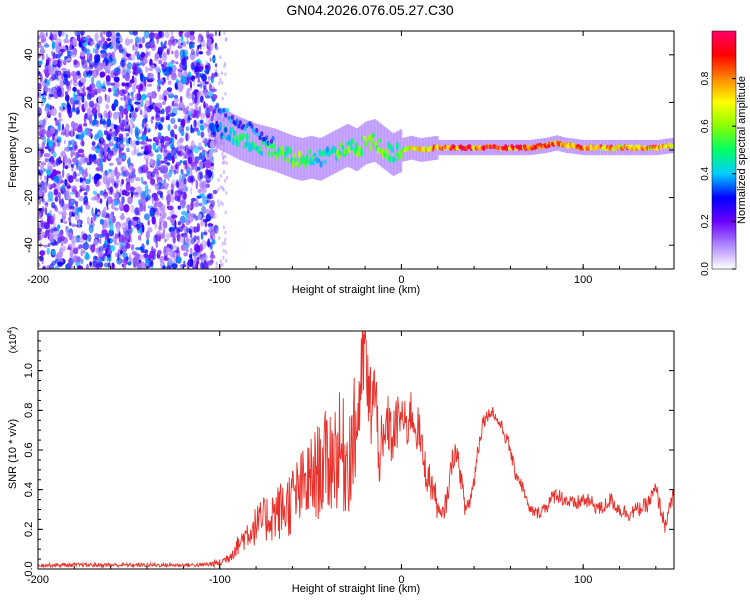  Describe the element at coordinates (29, 102) in the screenshot. I see `spectrogram-y-tick-label: 20` at that location.